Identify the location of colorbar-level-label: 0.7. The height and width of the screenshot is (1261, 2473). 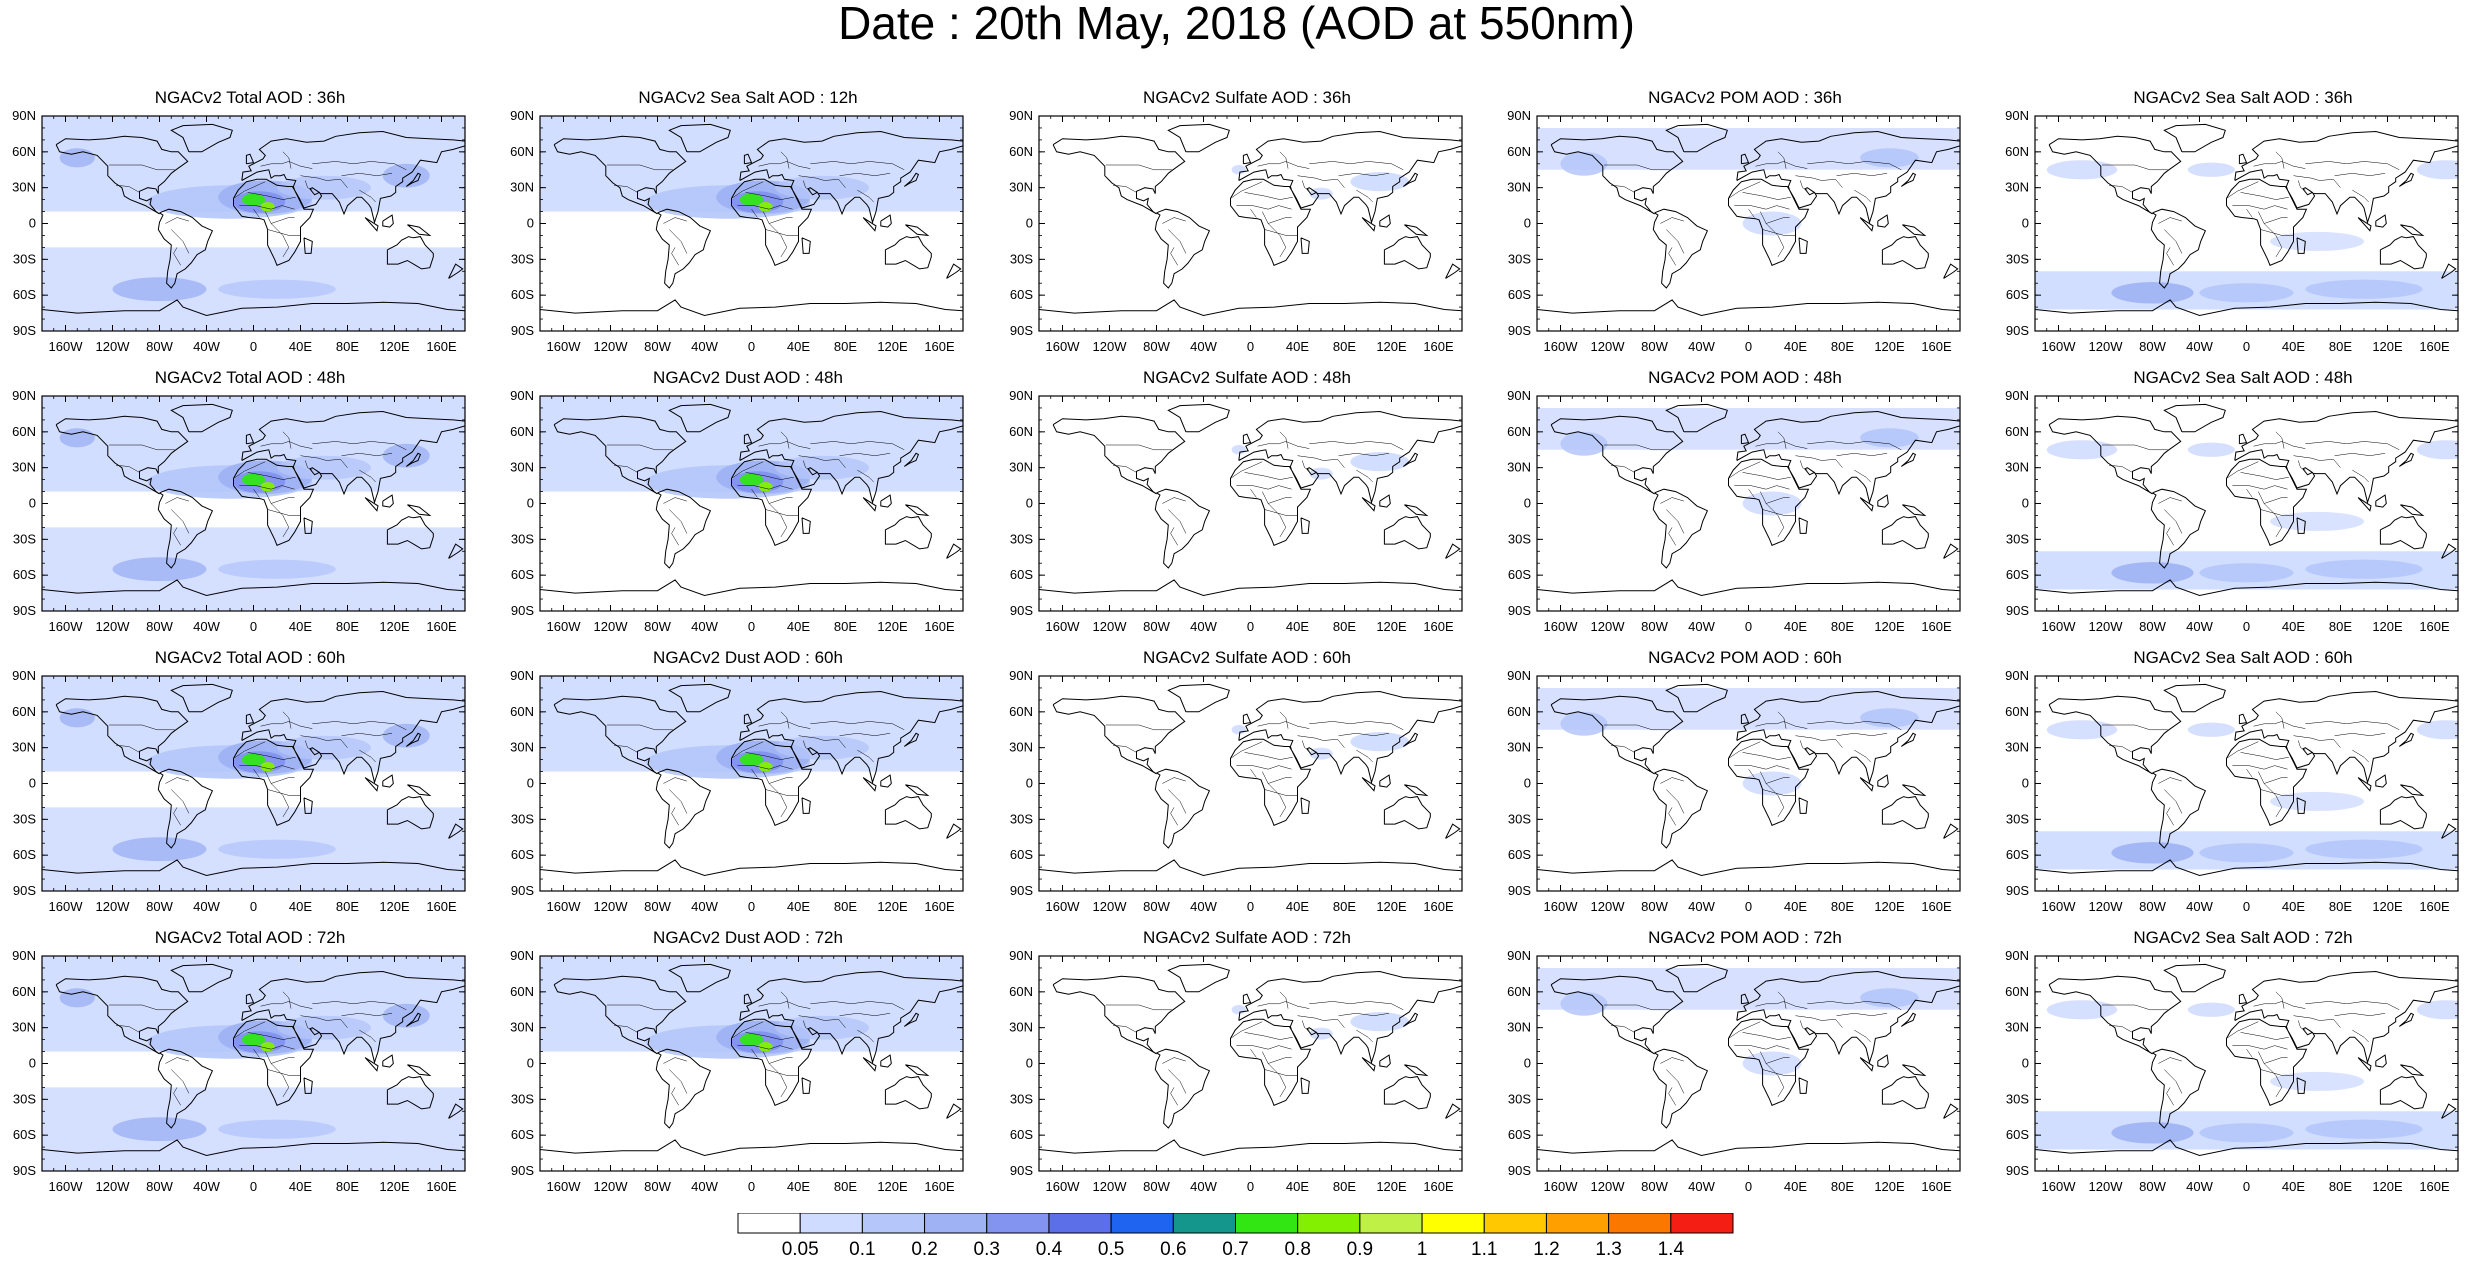
(1235, 1249).